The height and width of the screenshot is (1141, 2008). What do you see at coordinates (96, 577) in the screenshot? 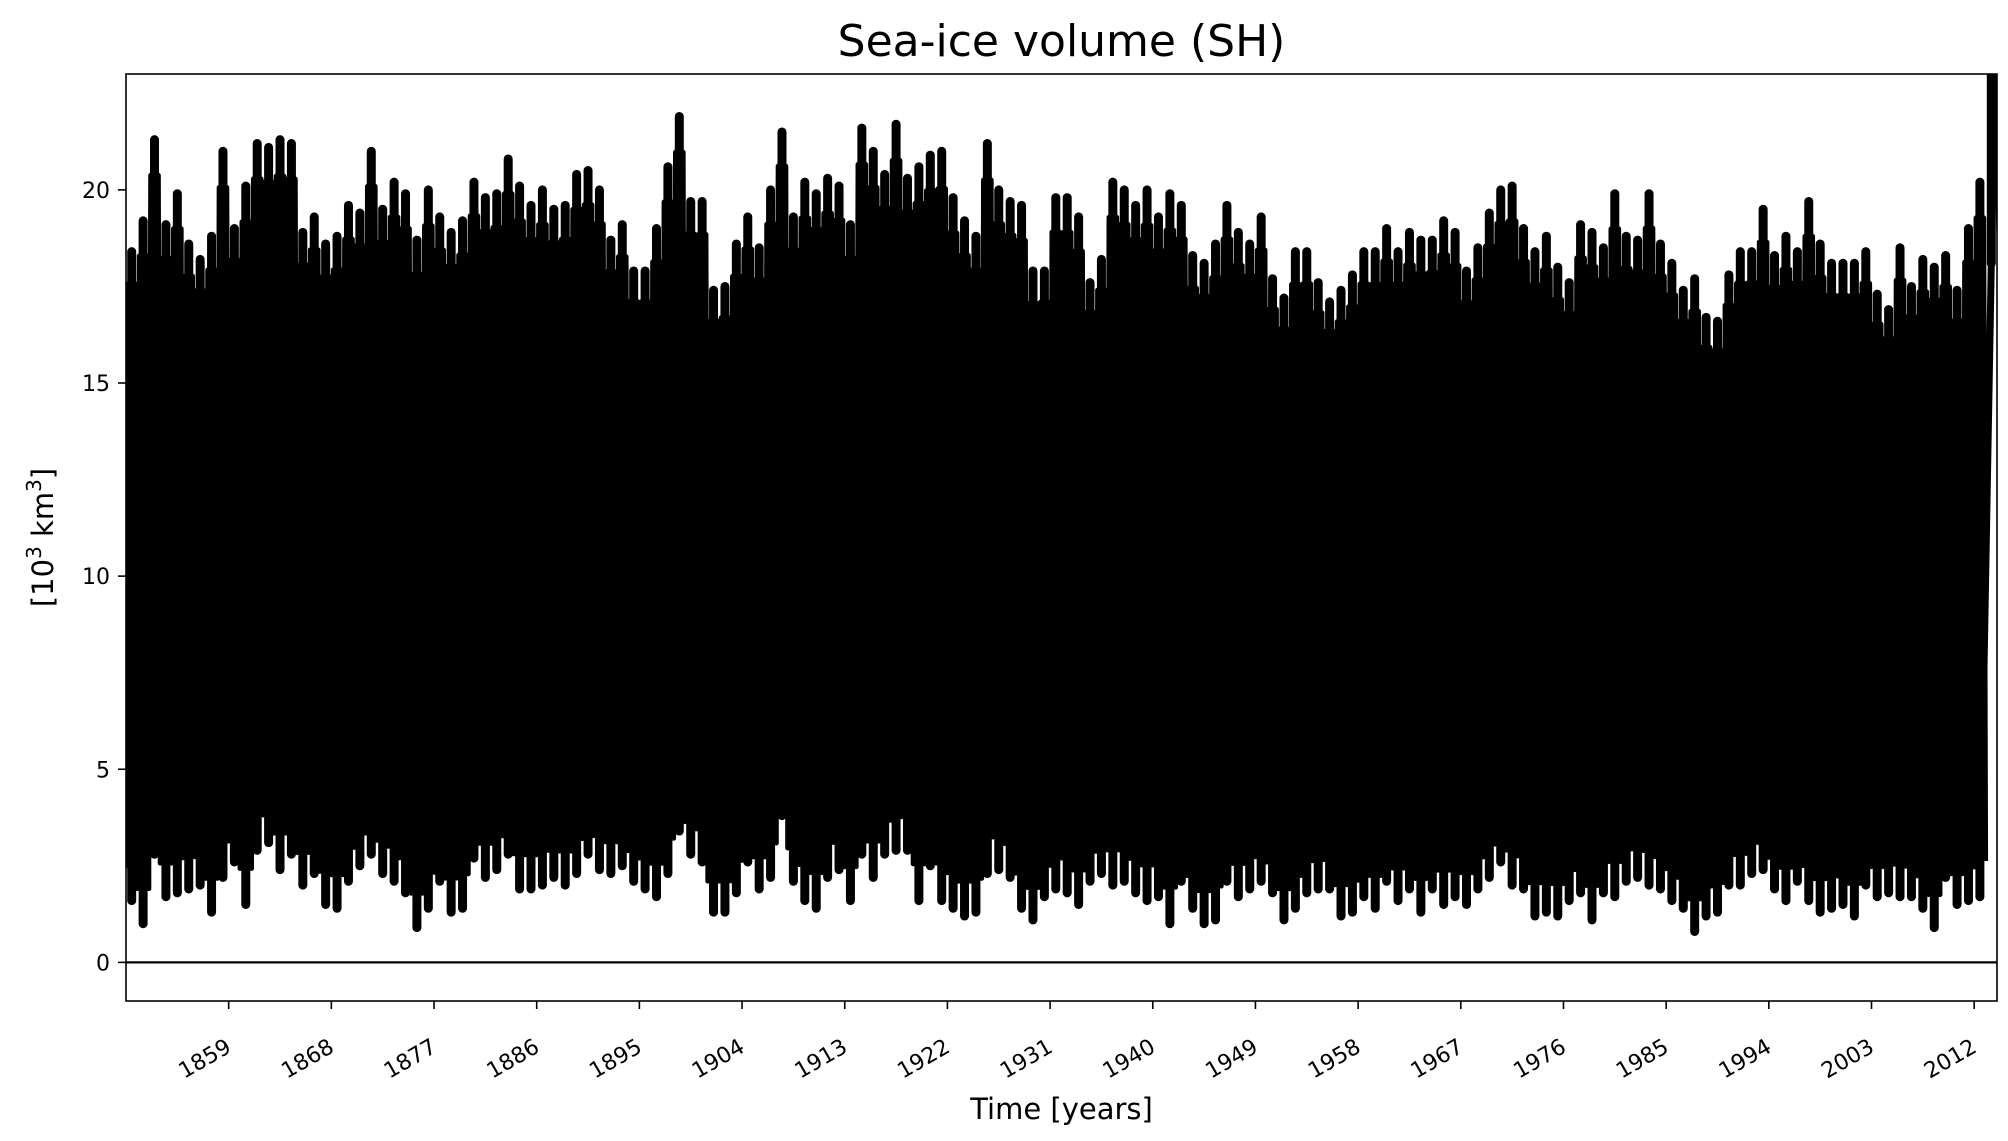
I see `y-tick-label-10: 10` at bounding box center [96, 577].